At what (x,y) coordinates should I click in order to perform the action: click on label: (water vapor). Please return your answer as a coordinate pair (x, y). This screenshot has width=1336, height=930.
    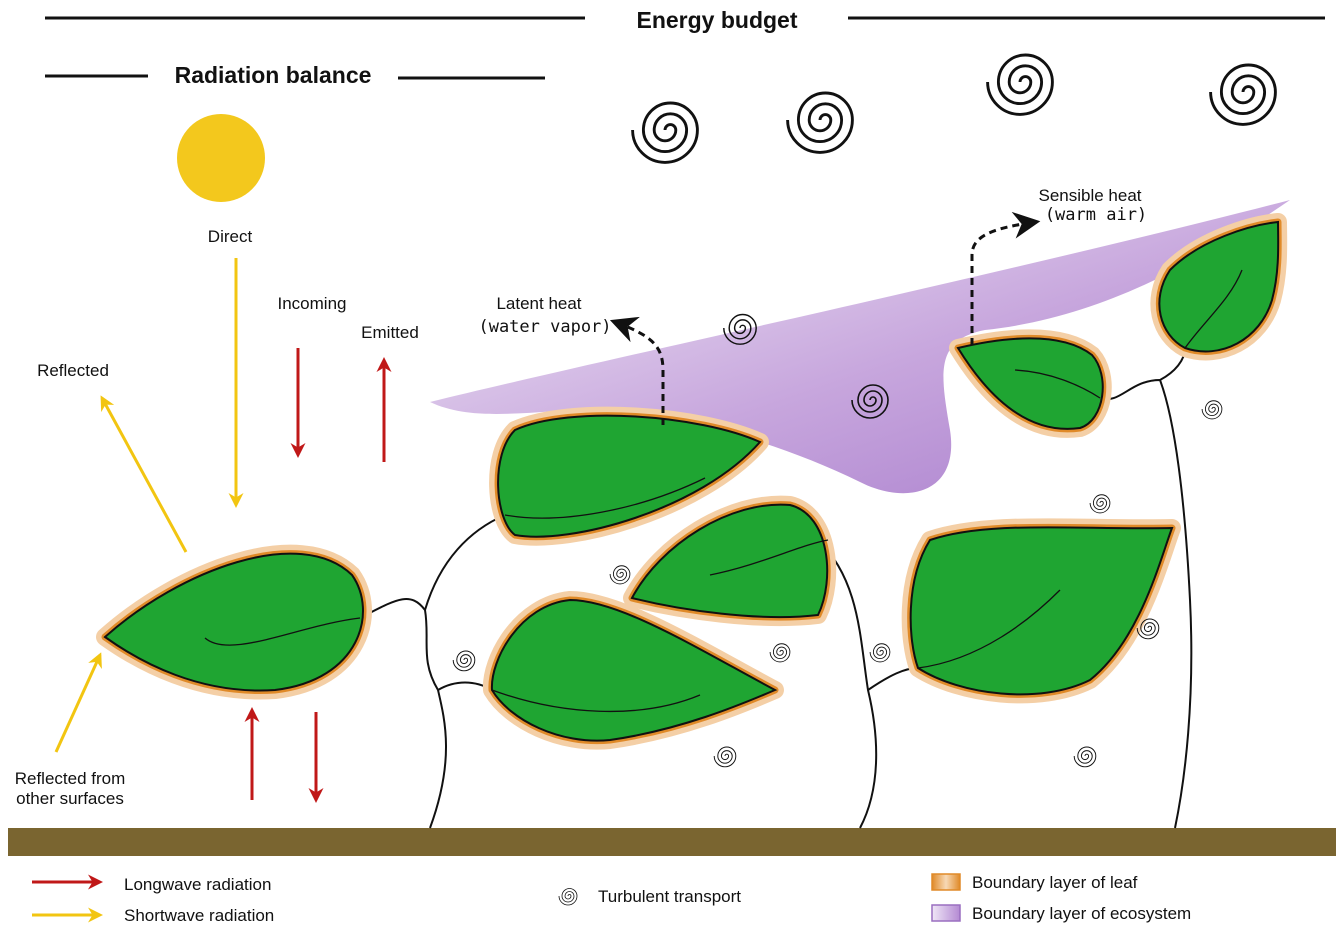
    Looking at the image, I should click on (544, 327).